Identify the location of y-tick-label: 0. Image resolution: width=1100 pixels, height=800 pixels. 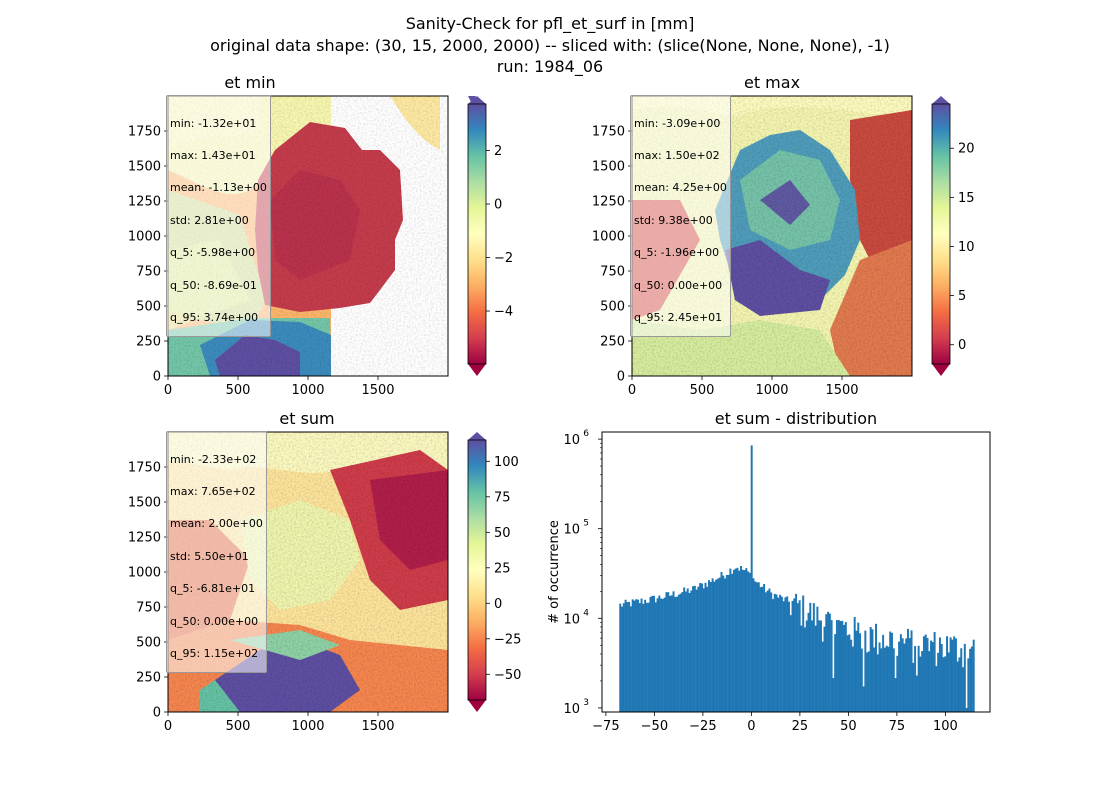
(621, 377).